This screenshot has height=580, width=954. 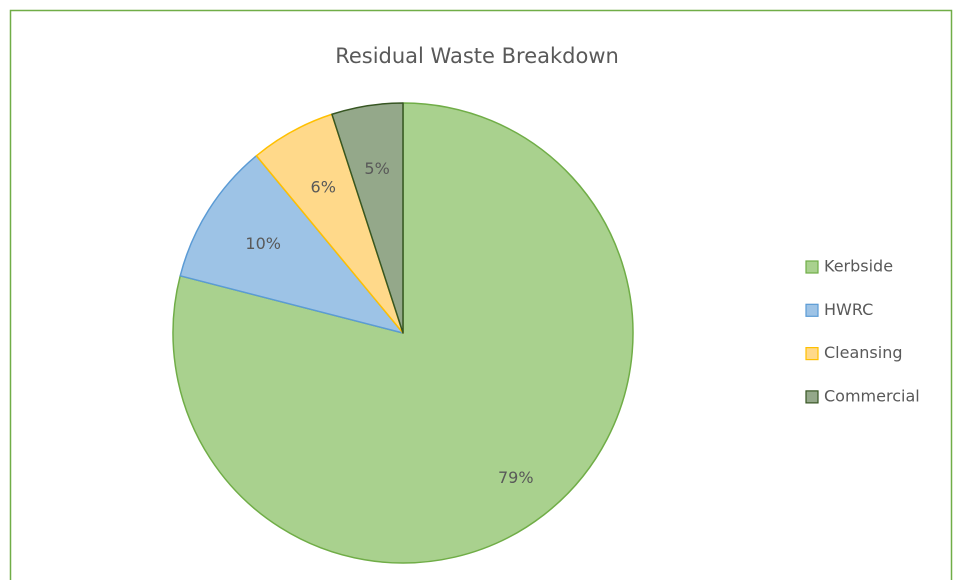 What do you see at coordinates (848, 309) in the screenshot?
I see `legend-label: HWRC` at bounding box center [848, 309].